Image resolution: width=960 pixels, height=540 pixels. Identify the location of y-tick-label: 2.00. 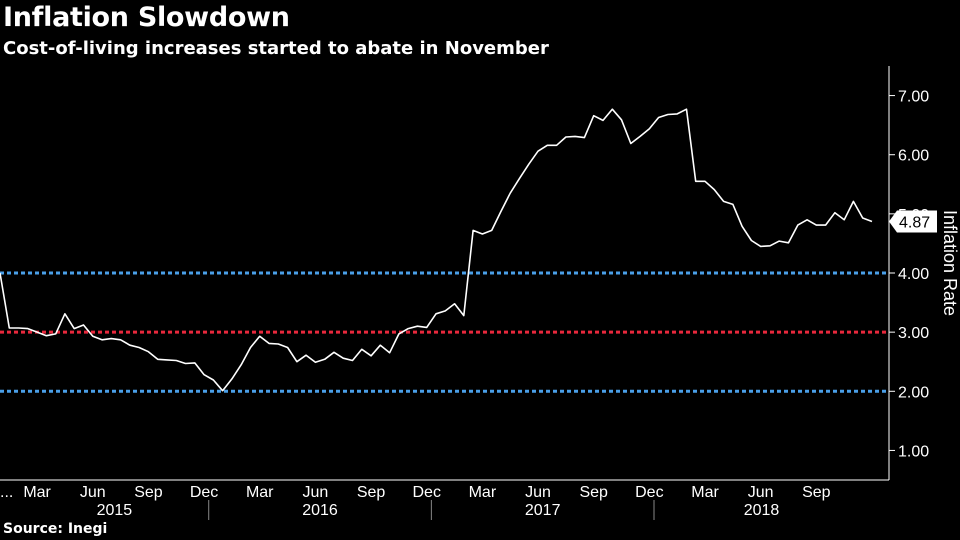
(913, 392).